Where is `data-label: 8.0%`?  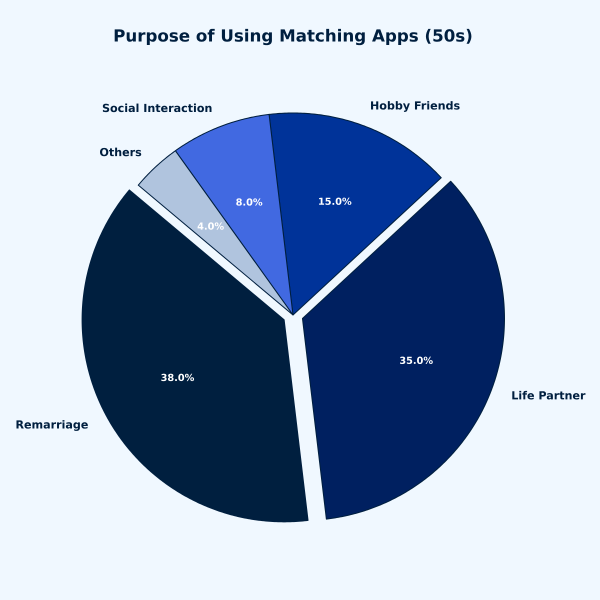
data-label: 8.0% is located at coordinates (249, 202).